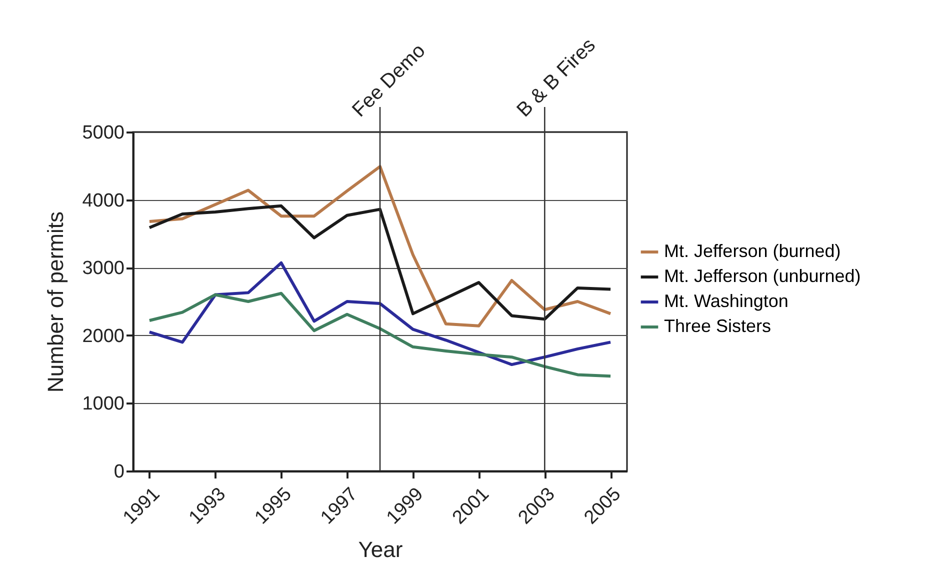  I want to click on legend-label: Mt. Washington, so click(726, 301).